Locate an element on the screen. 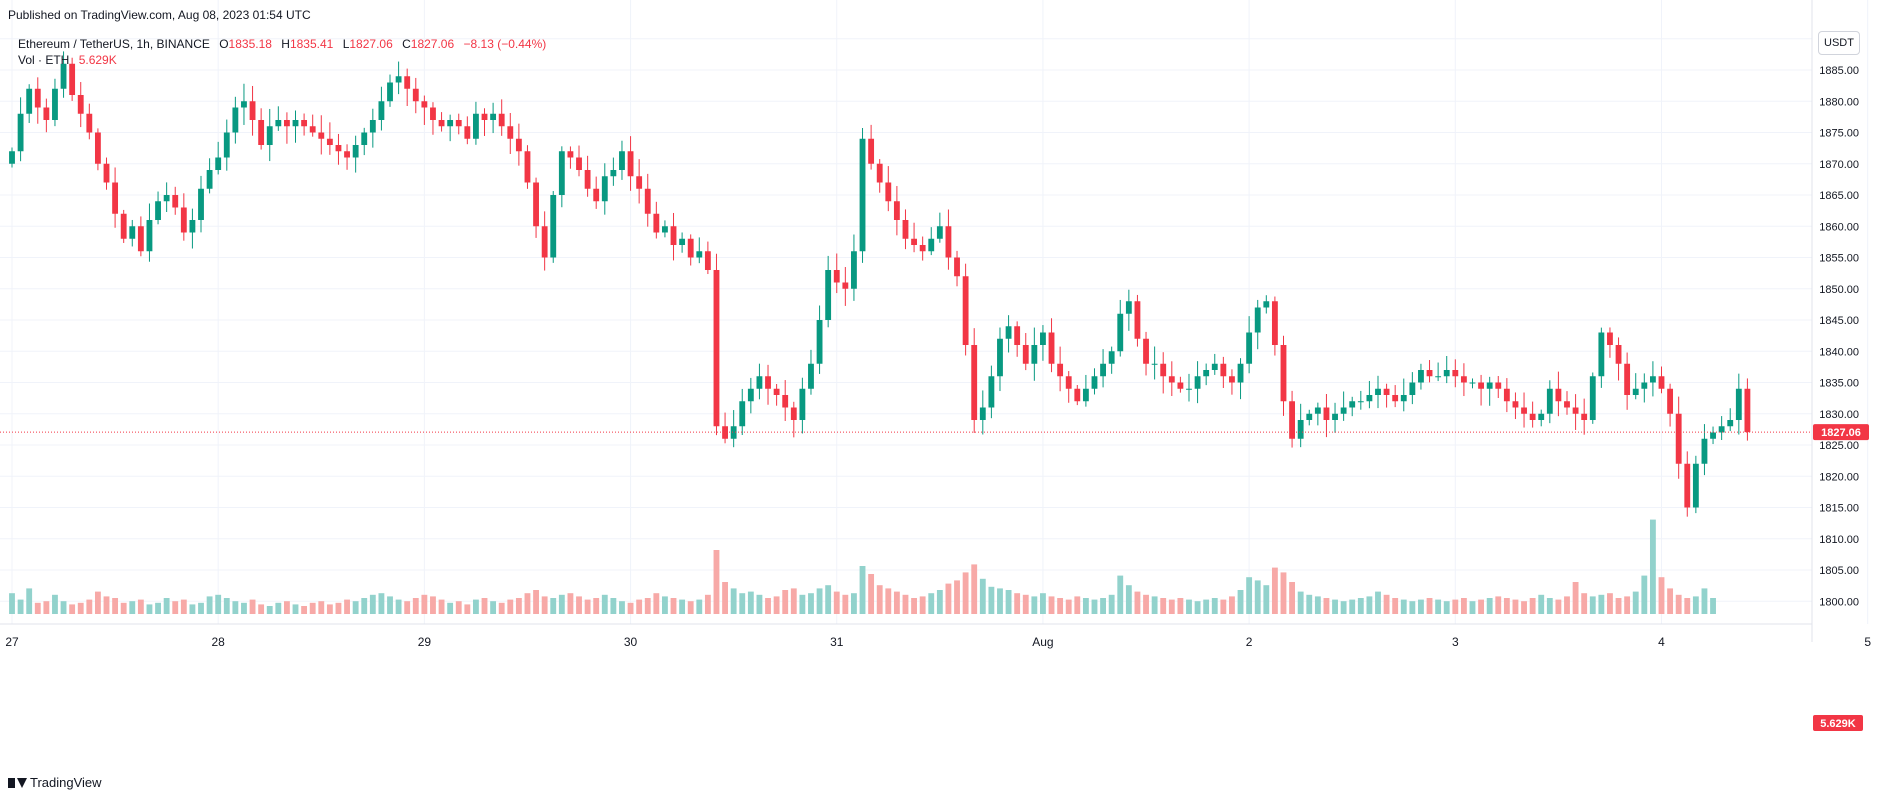 The image size is (1883, 802). volume-row: Vol · ETH 5.629K is located at coordinates (282, 60).